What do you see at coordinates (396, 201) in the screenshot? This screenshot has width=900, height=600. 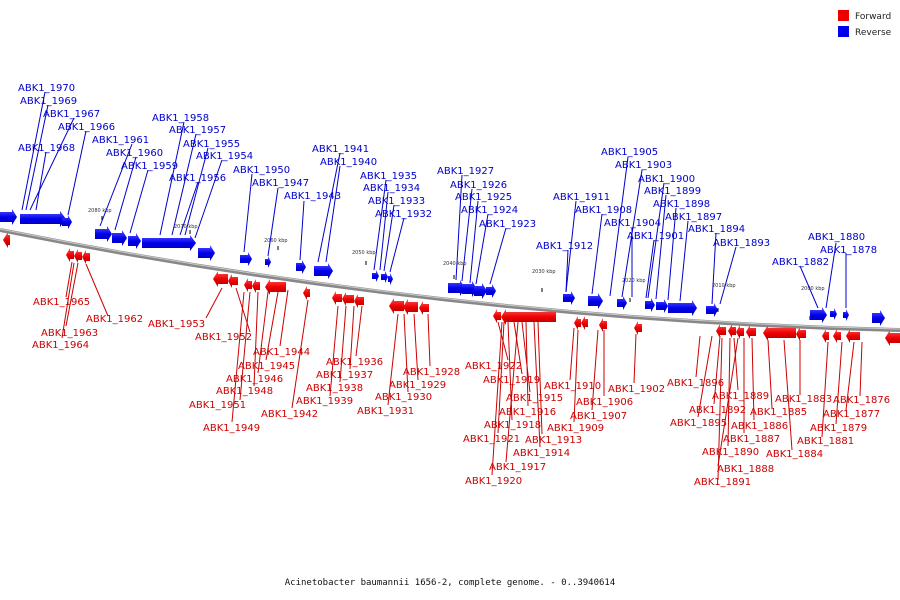 I see `gene-label: ABK1_1933` at bounding box center [396, 201].